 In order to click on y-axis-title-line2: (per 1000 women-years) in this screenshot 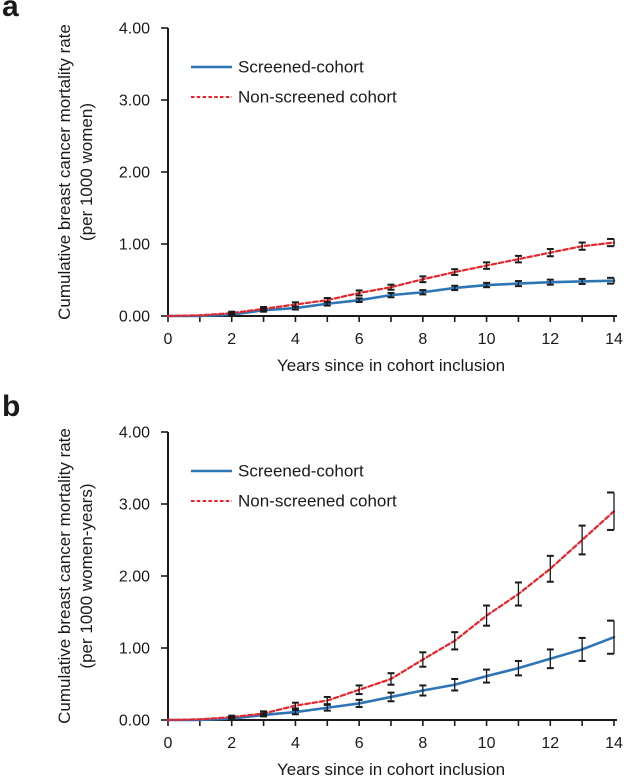, I will do `click(86, 575)`.